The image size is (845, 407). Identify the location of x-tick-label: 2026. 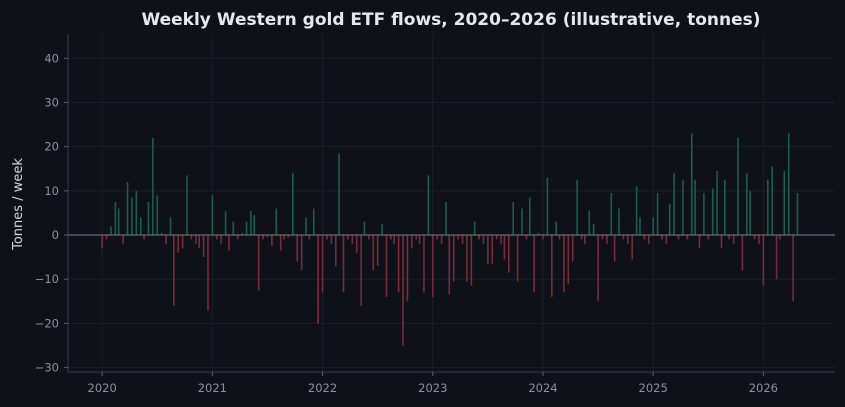
(763, 388).